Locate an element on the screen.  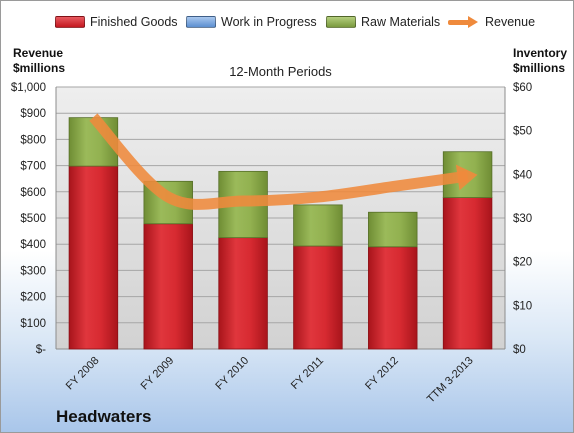
left-tick-label: $- is located at coordinates (41, 350).